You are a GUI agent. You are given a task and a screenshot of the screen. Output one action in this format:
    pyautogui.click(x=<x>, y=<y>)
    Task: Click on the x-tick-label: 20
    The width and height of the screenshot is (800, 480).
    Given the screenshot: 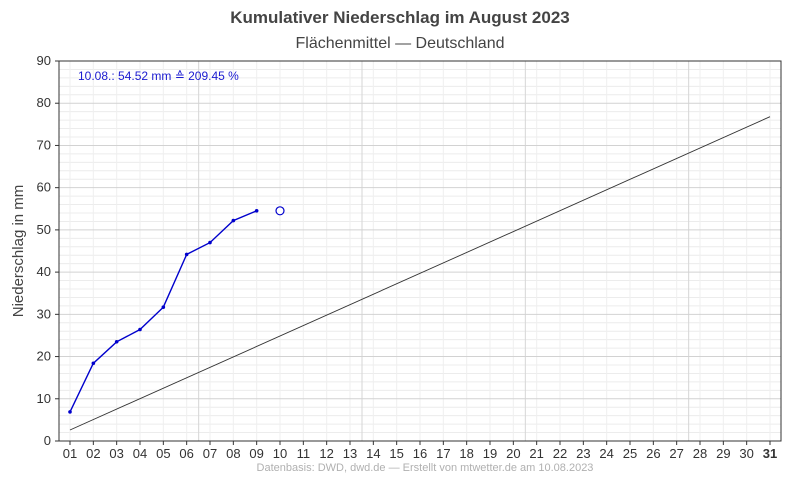 What is the action you would take?
    pyautogui.click(x=513, y=453)
    